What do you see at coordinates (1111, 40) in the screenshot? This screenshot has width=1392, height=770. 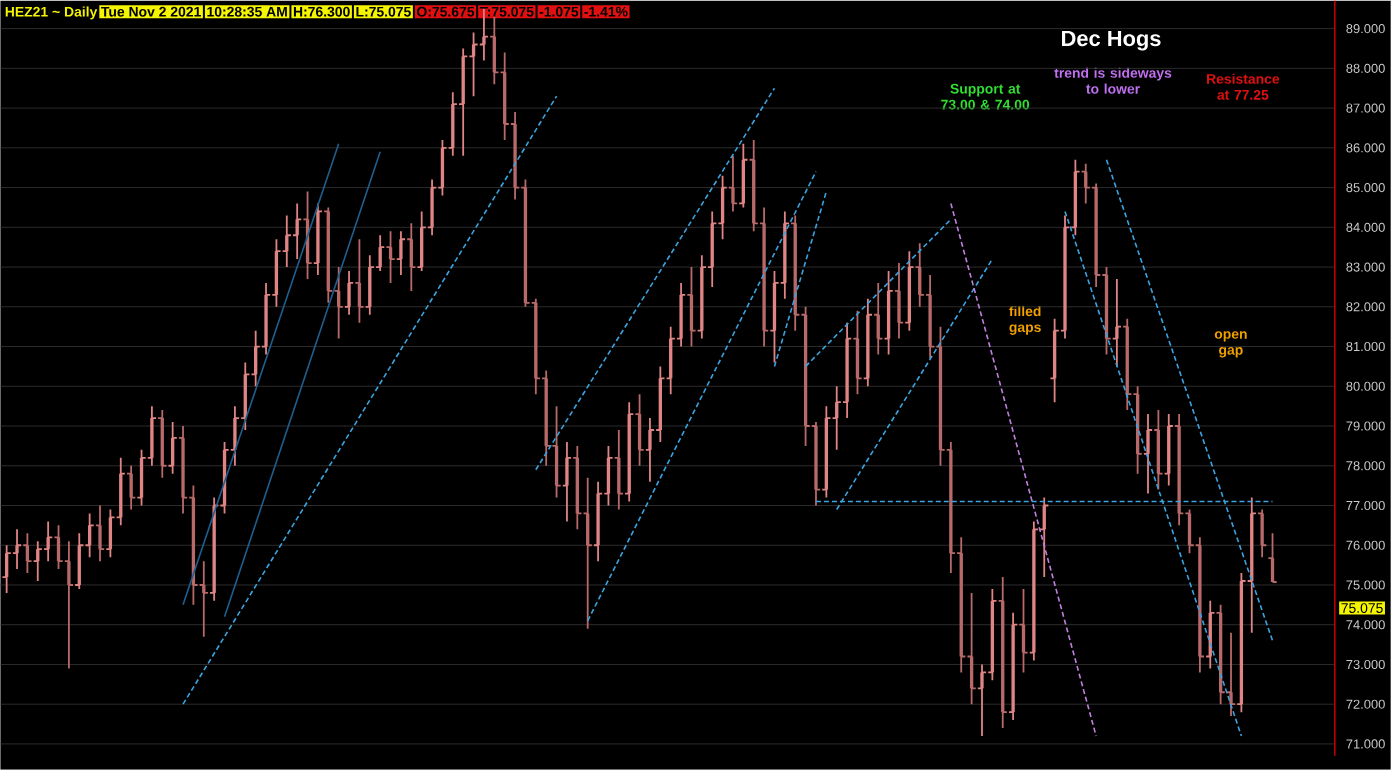 I see `text: Dec Hogs` at bounding box center [1111, 40].